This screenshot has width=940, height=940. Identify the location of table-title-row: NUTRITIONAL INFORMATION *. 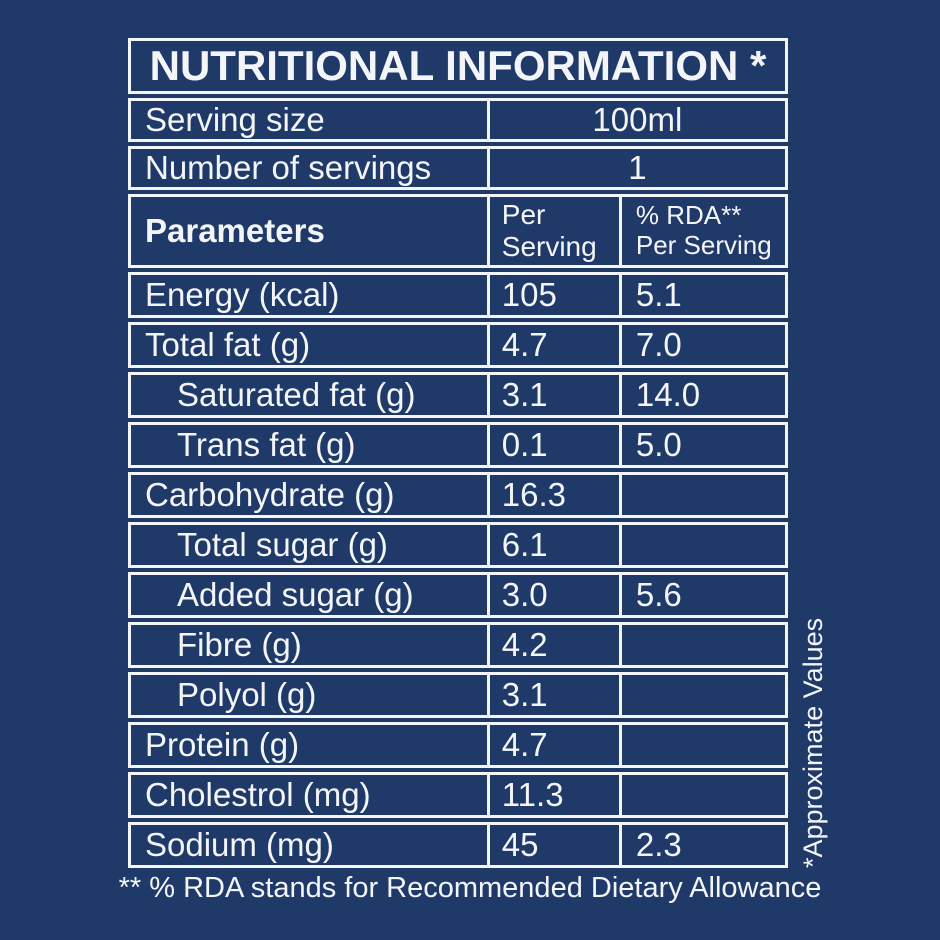
(458, 66).